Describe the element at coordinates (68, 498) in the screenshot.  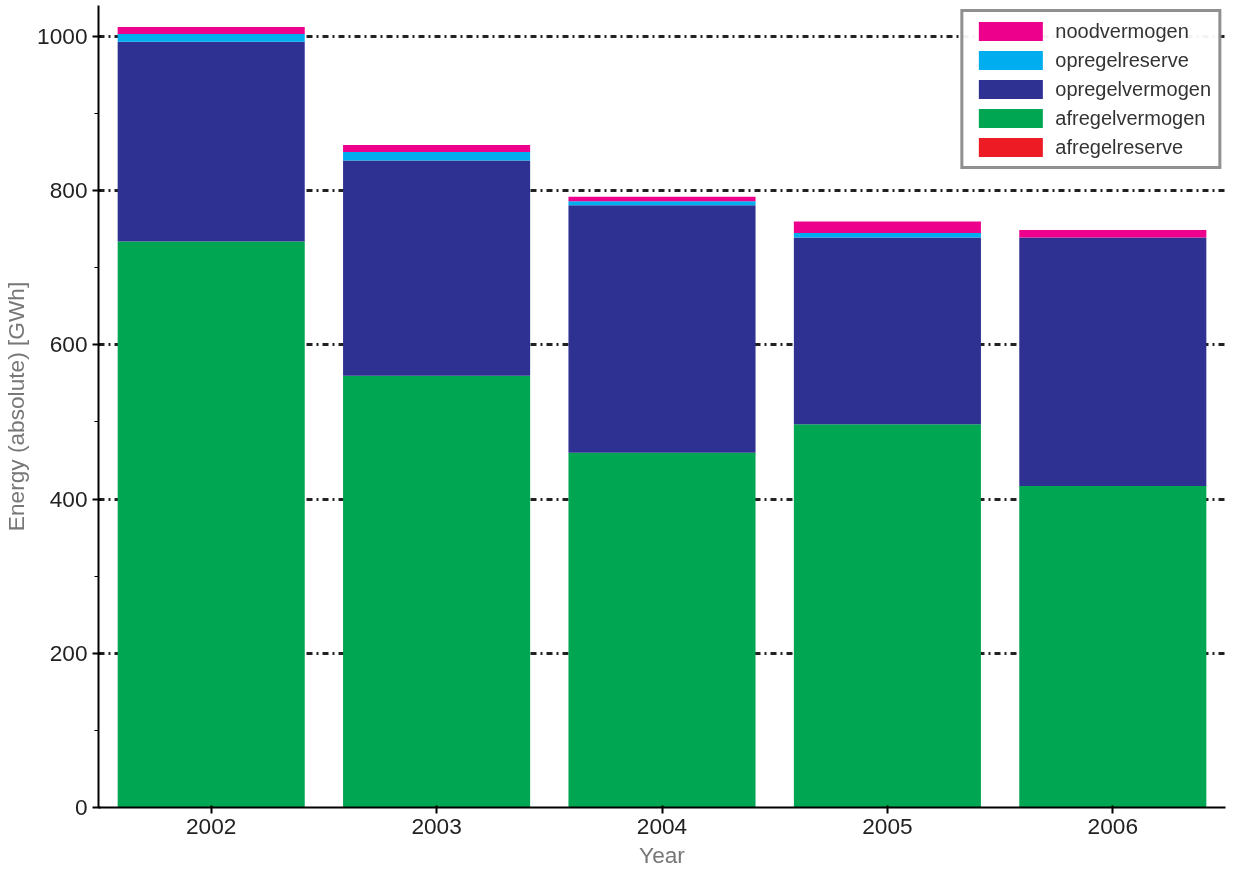
I see `y-tick-label: 400` at that location.